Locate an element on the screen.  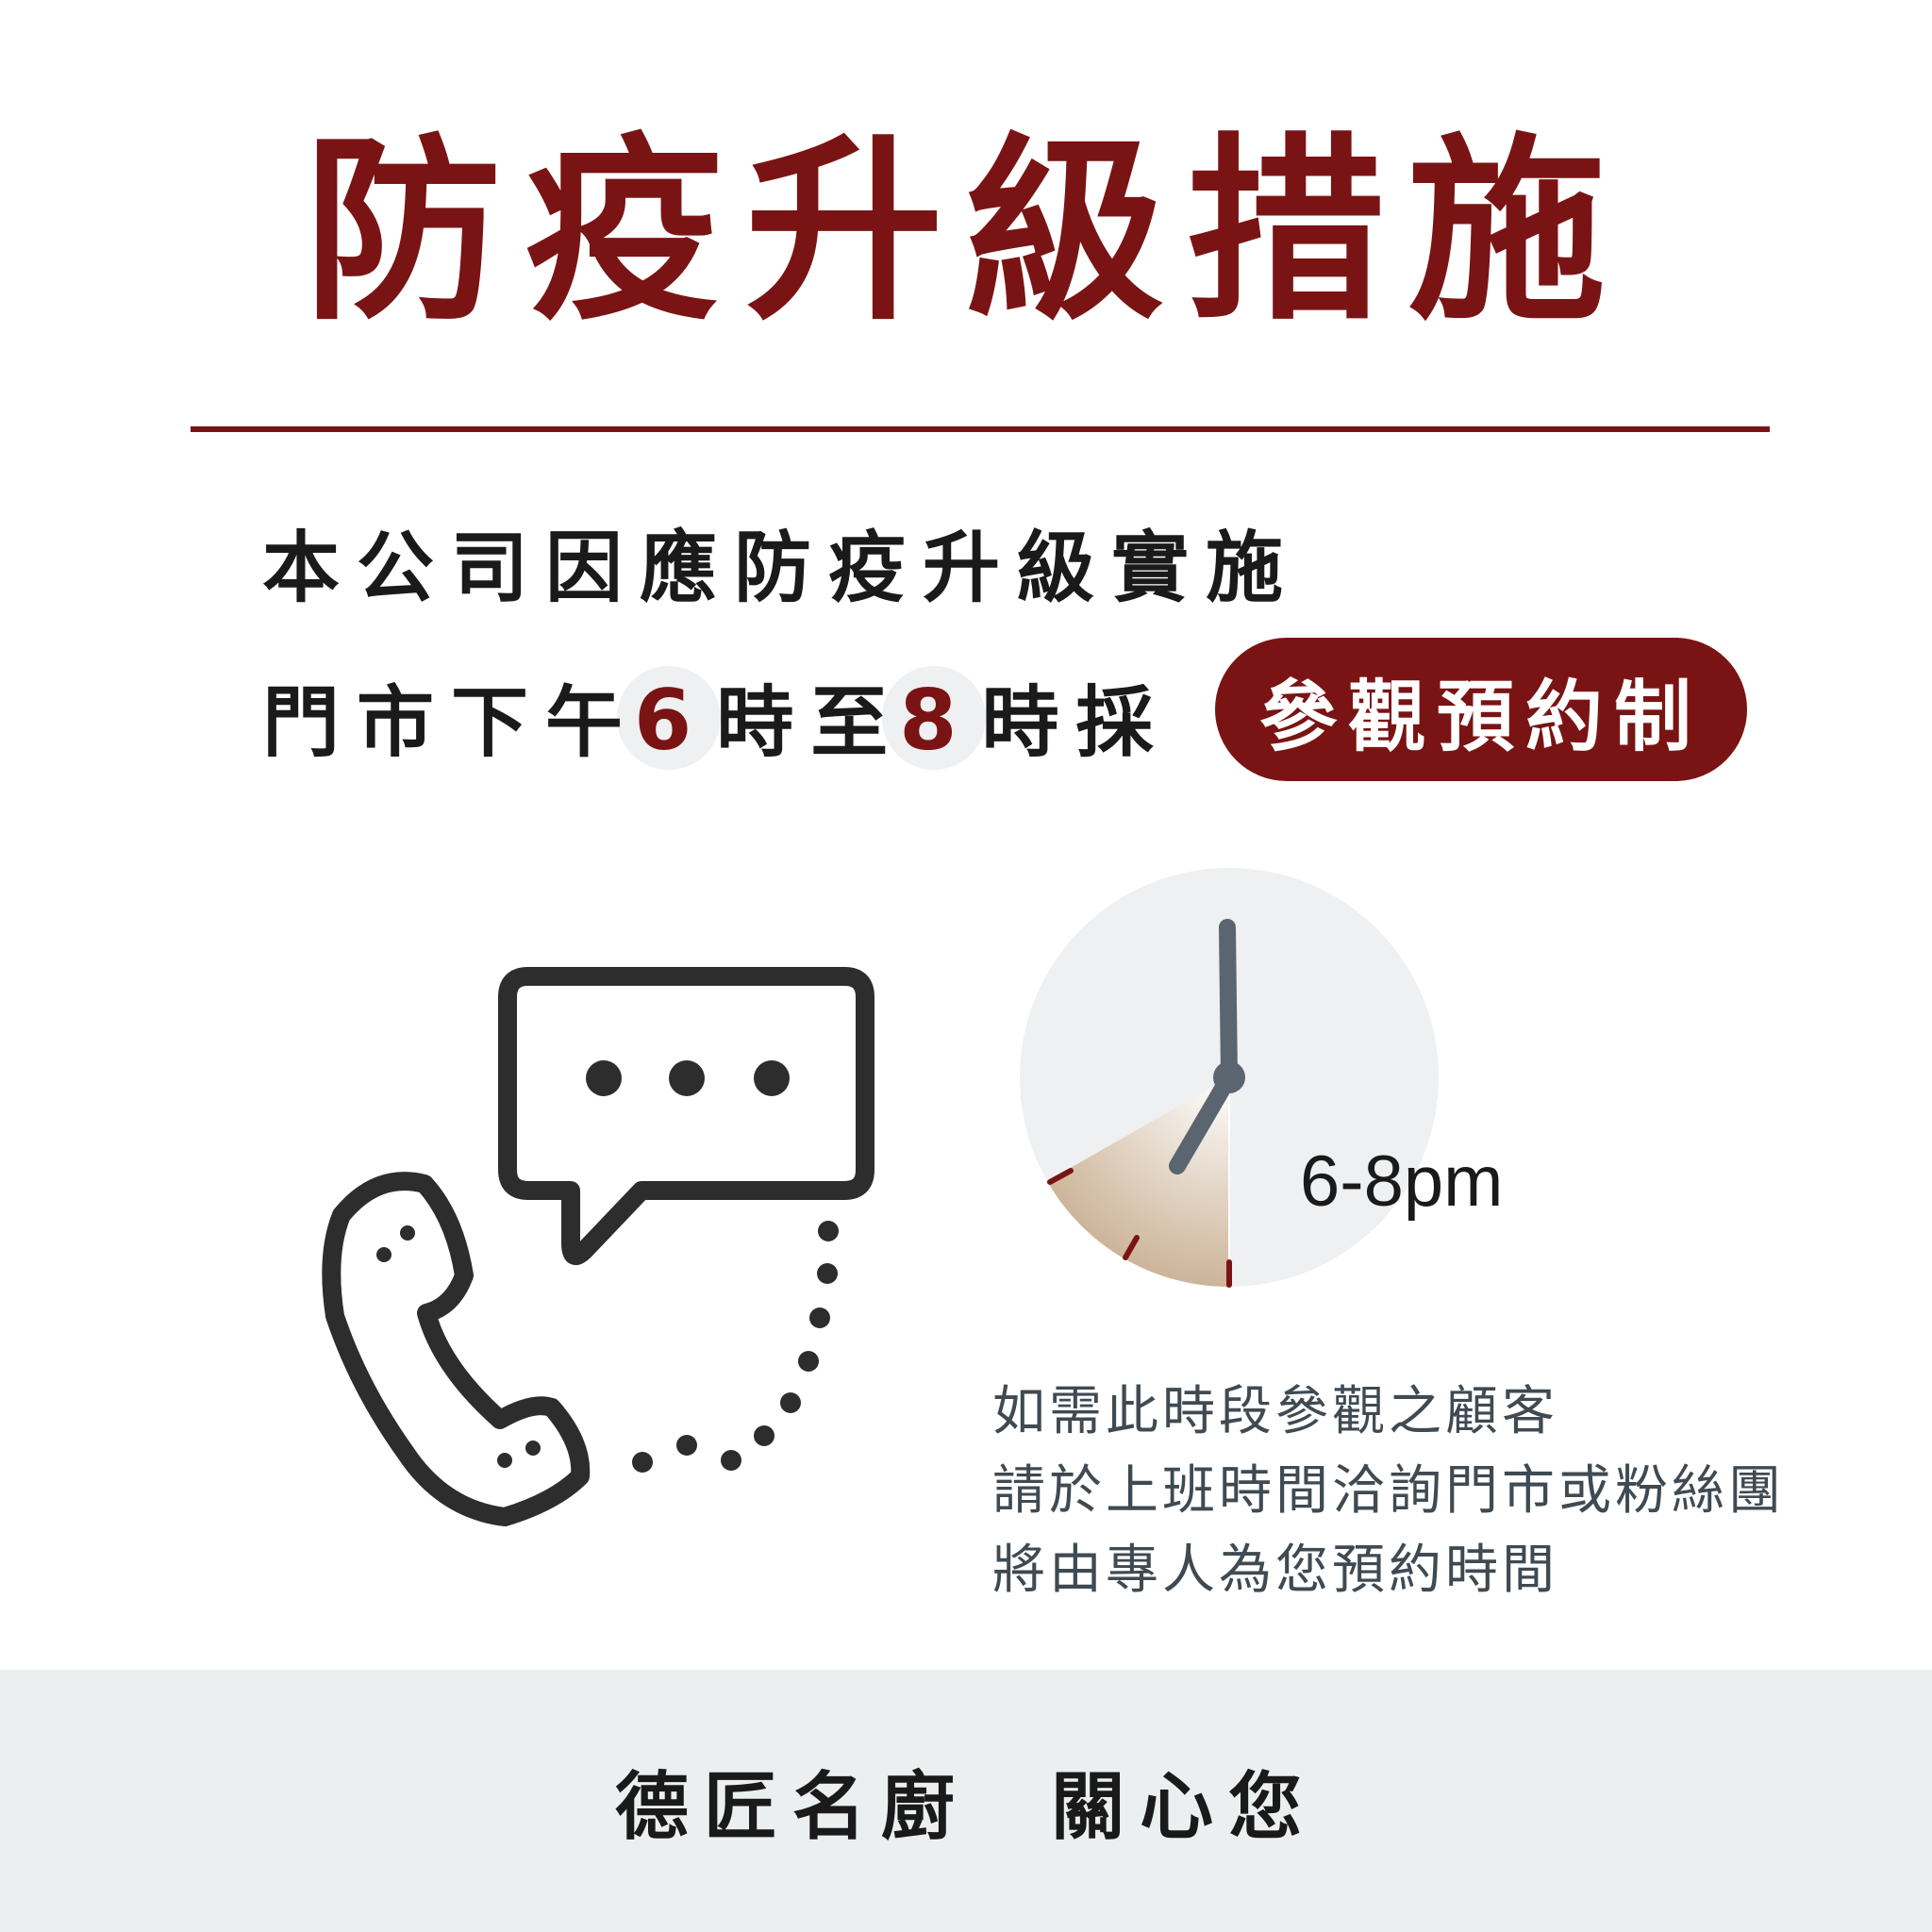
phone-icon is located at coordinates (456, 1349).